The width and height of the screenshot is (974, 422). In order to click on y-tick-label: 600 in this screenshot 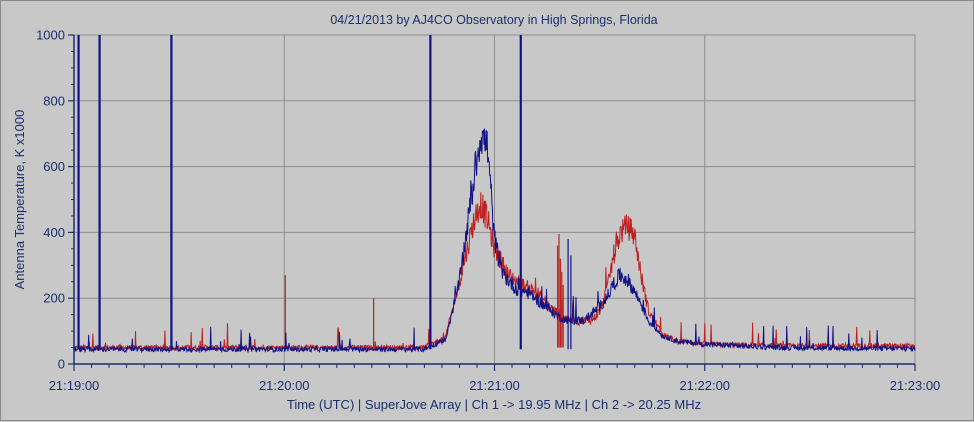, I will do `click(54, 166)`.